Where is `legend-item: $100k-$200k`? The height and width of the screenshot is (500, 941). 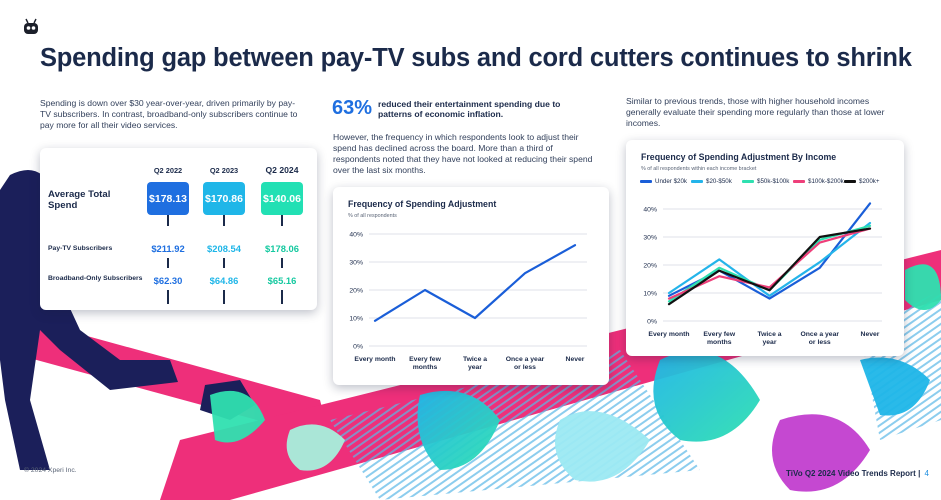
legend-item: $100k-$200k is located at coordinates (818, 181).